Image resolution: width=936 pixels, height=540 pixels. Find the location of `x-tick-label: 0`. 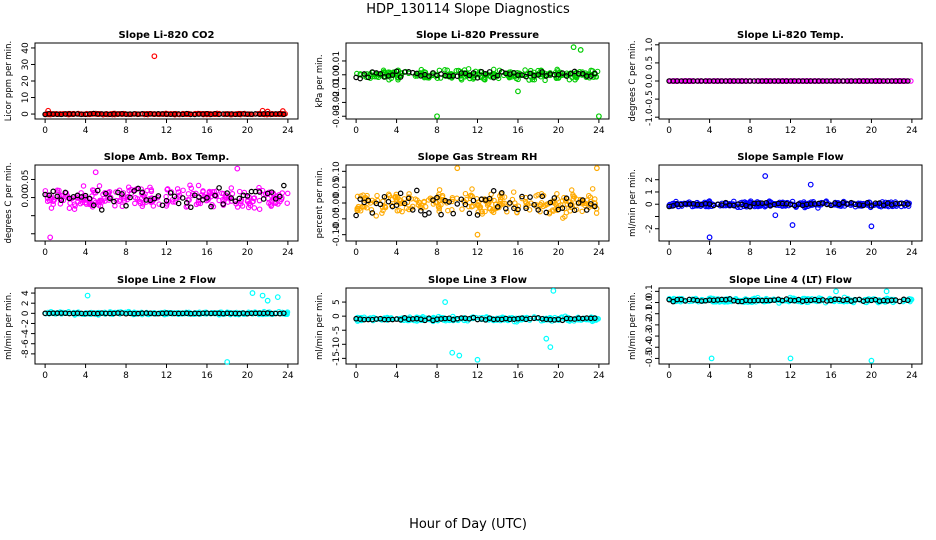

x-tick-label: 0 is located at coordinates (356, 253).